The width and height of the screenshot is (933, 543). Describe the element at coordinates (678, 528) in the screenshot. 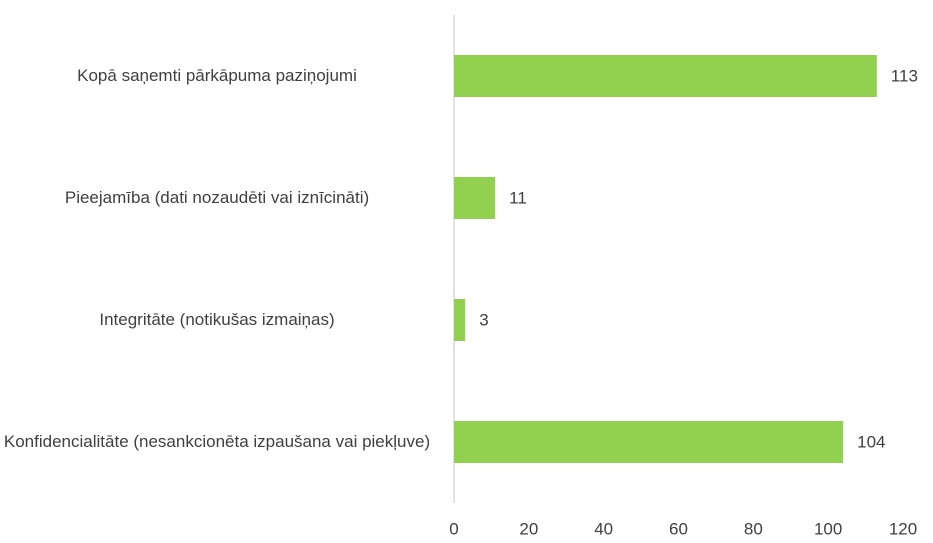

I see `x-tick-label: 60` at that location.